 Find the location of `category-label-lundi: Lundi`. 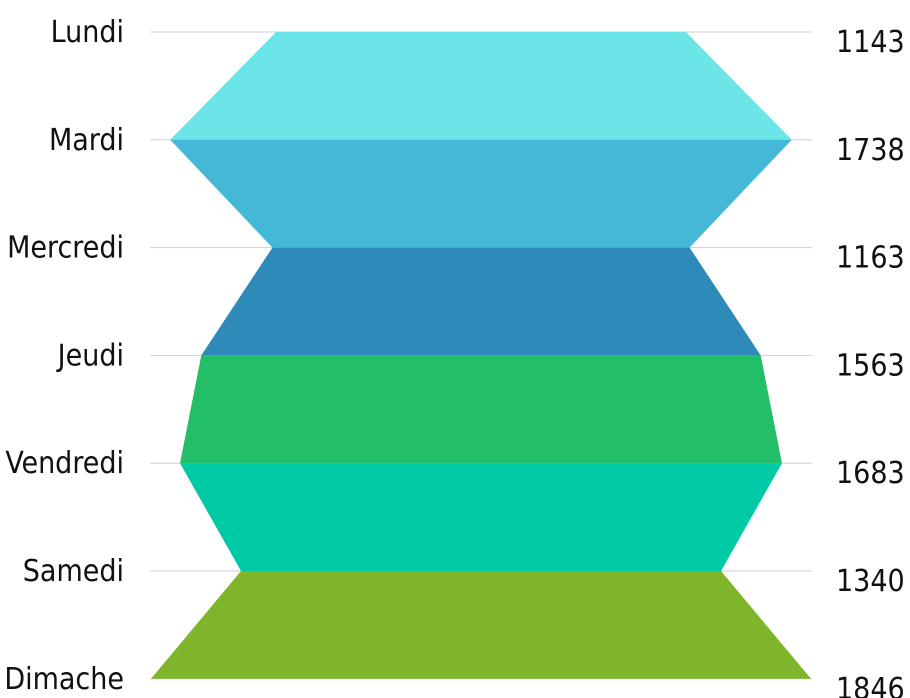

category-label-lundi: Lundi is located at coordinates (87, 32).